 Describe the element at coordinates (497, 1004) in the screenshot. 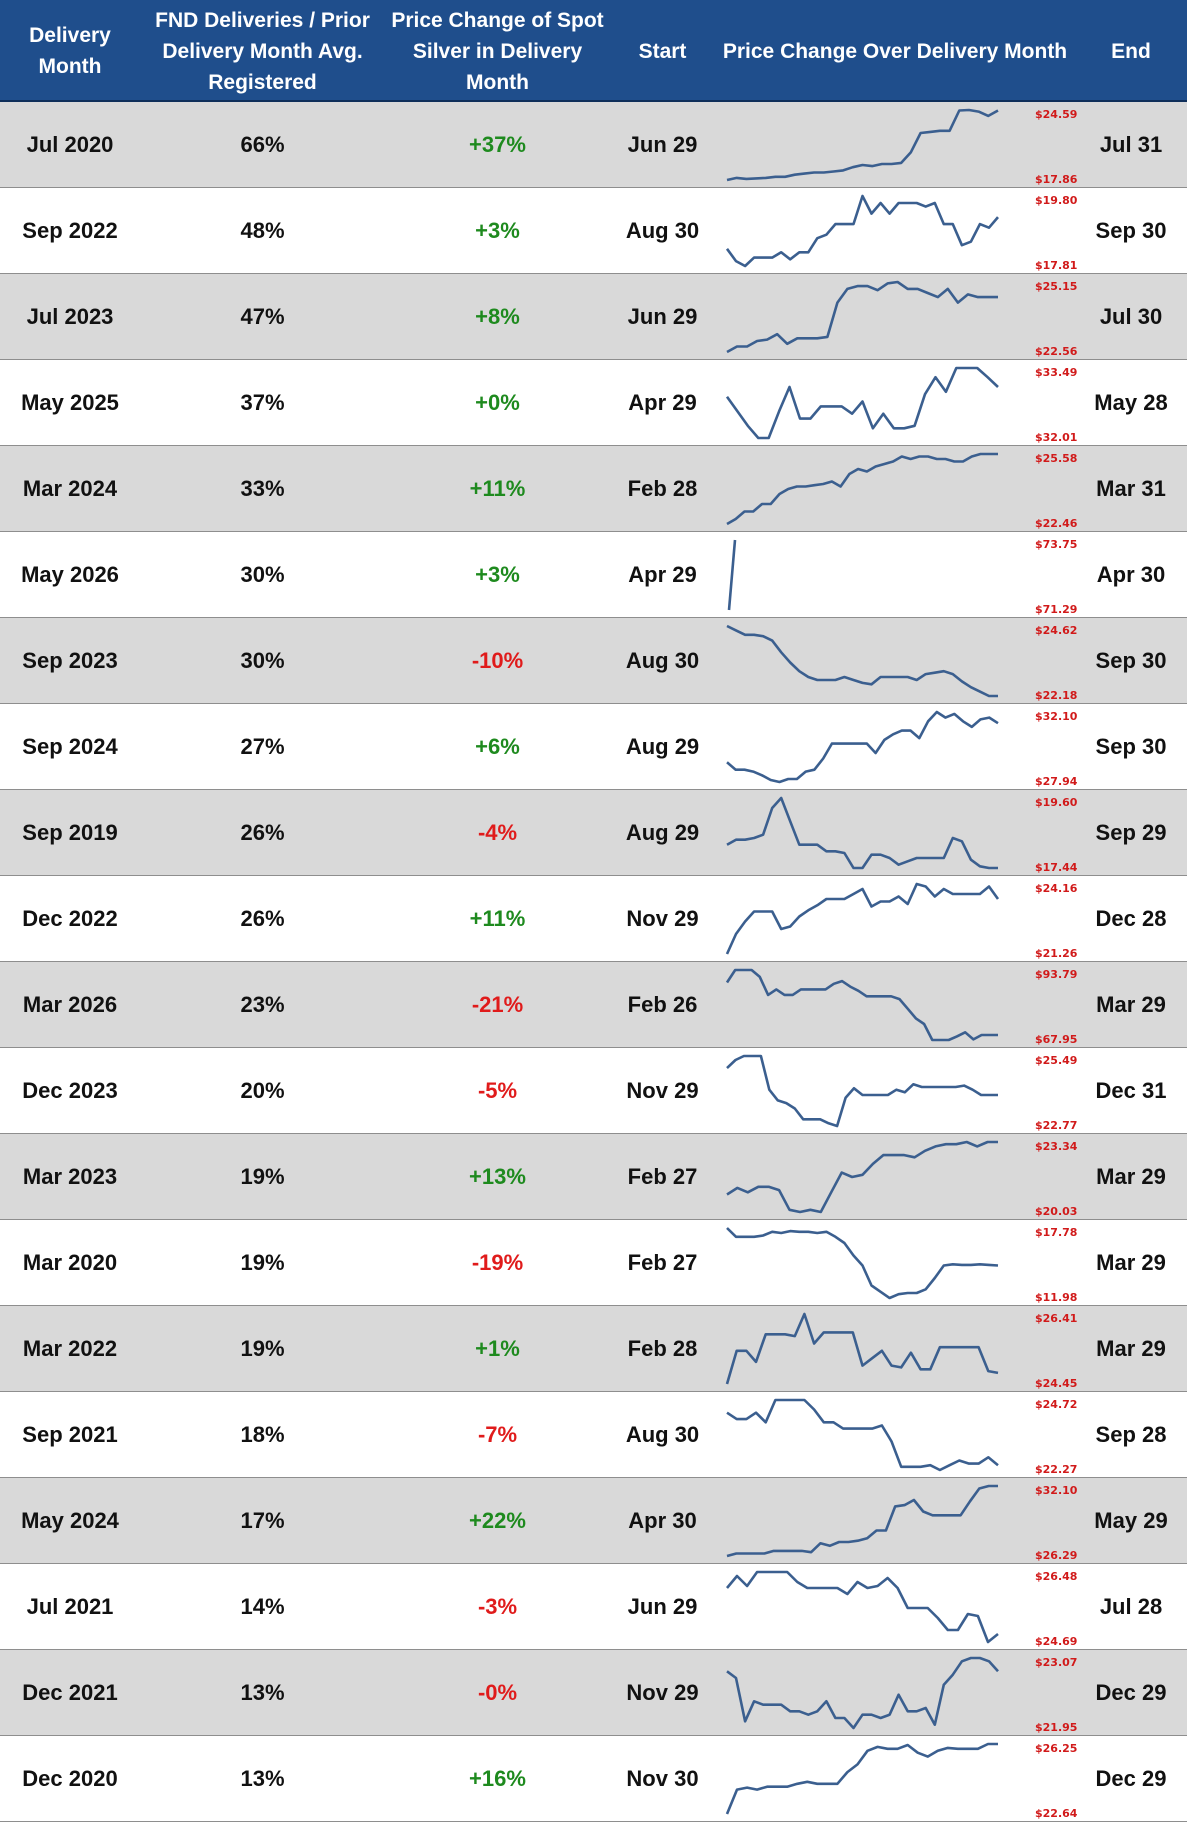

I see `price-change-cell: -21%` at that location.